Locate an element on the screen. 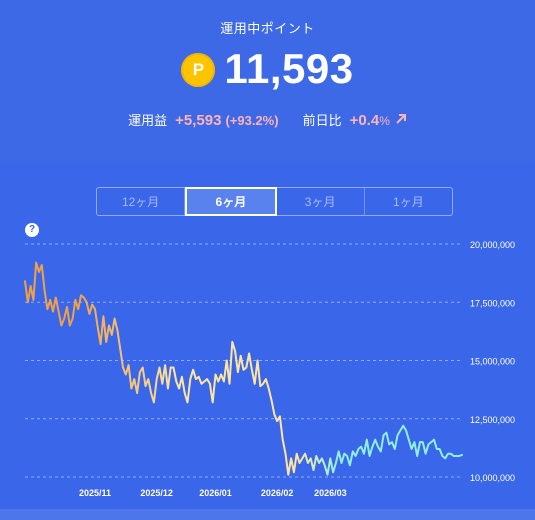 This screenshot has width=535, height=520. x-tick-label: 2025/11 is located at coordinates (95, 493).